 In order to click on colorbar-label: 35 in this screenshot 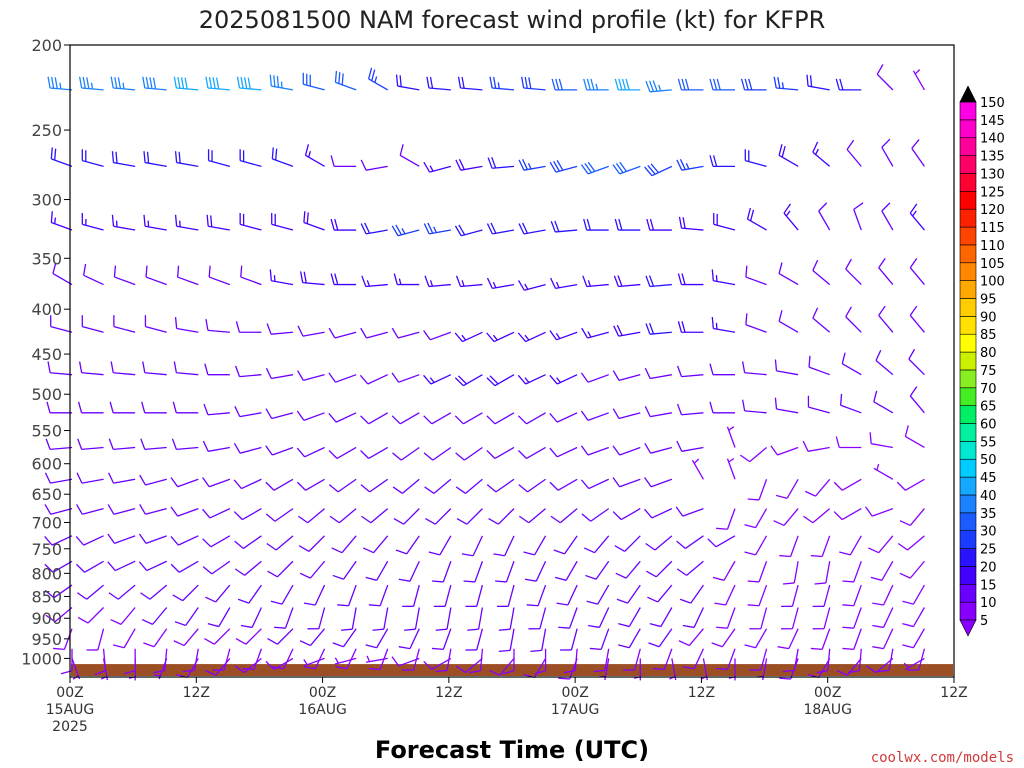, I will do `click(988, 514)`.